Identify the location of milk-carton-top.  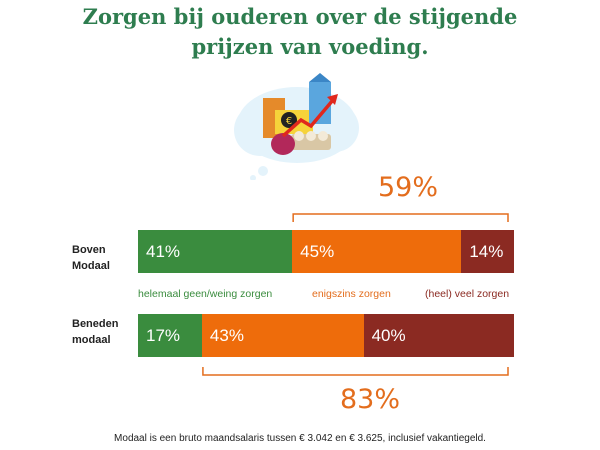
(320, 77).